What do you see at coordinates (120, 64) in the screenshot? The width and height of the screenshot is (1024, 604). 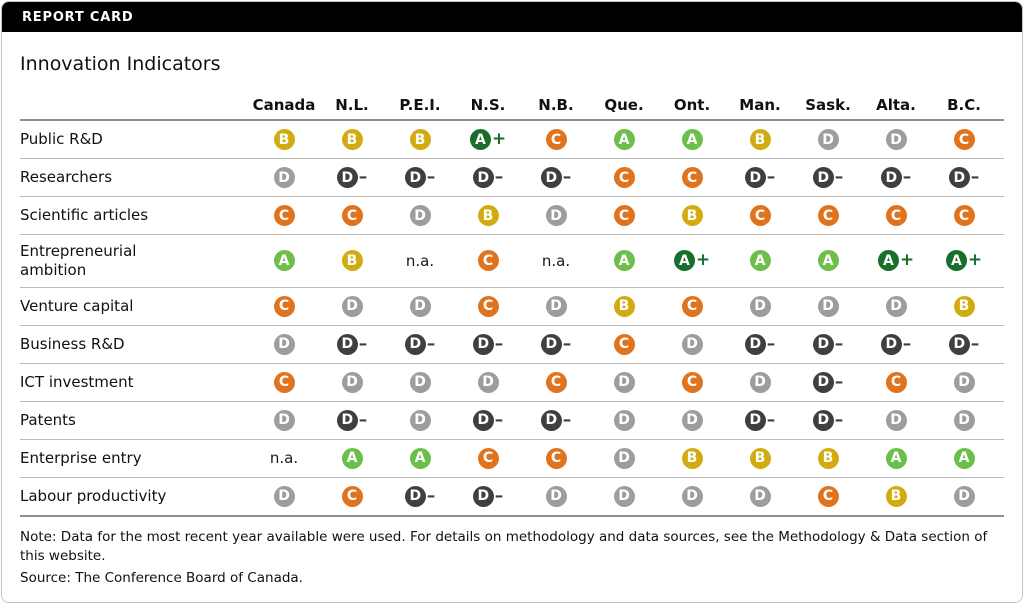 I see `page-title: Innovation Indicators` at bounding box center [120, 64].